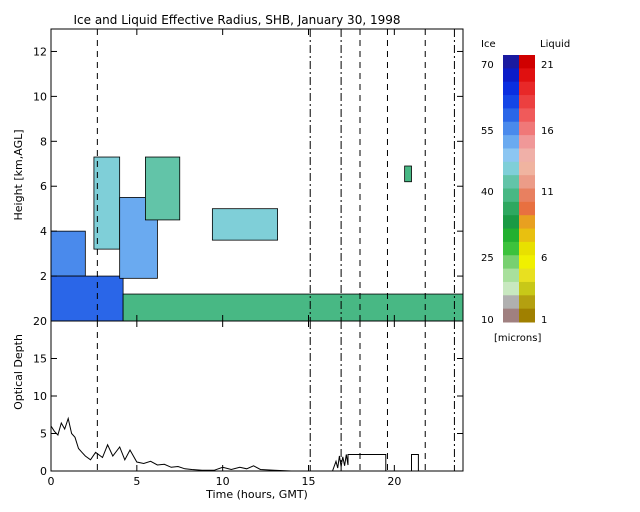  What do you see at coordinates (51, 481) in the screenshot?
I see `x-tick-label: 0` at bounding box center [51, 481].